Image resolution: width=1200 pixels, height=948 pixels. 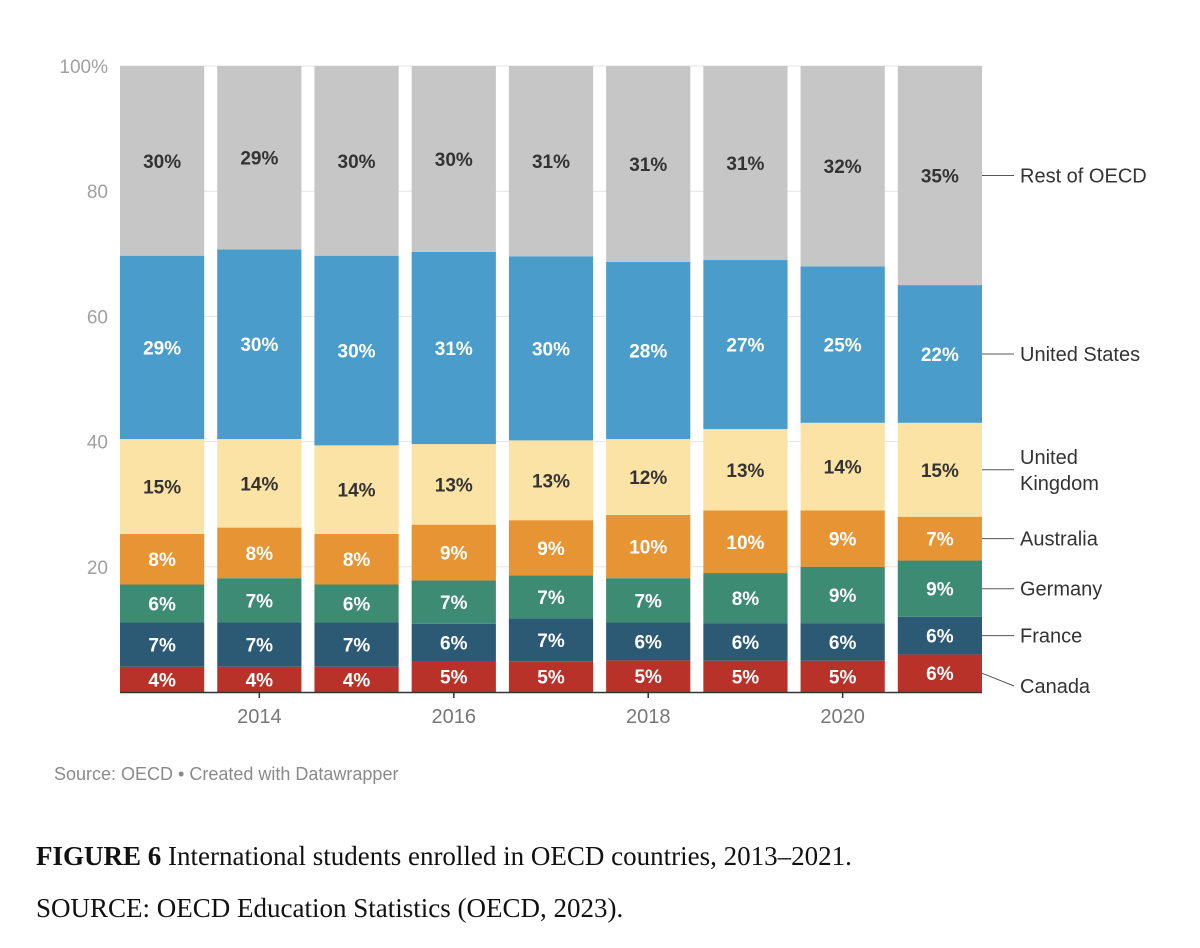 I want to click on data-label: 27%, so click(x=745, y=346).